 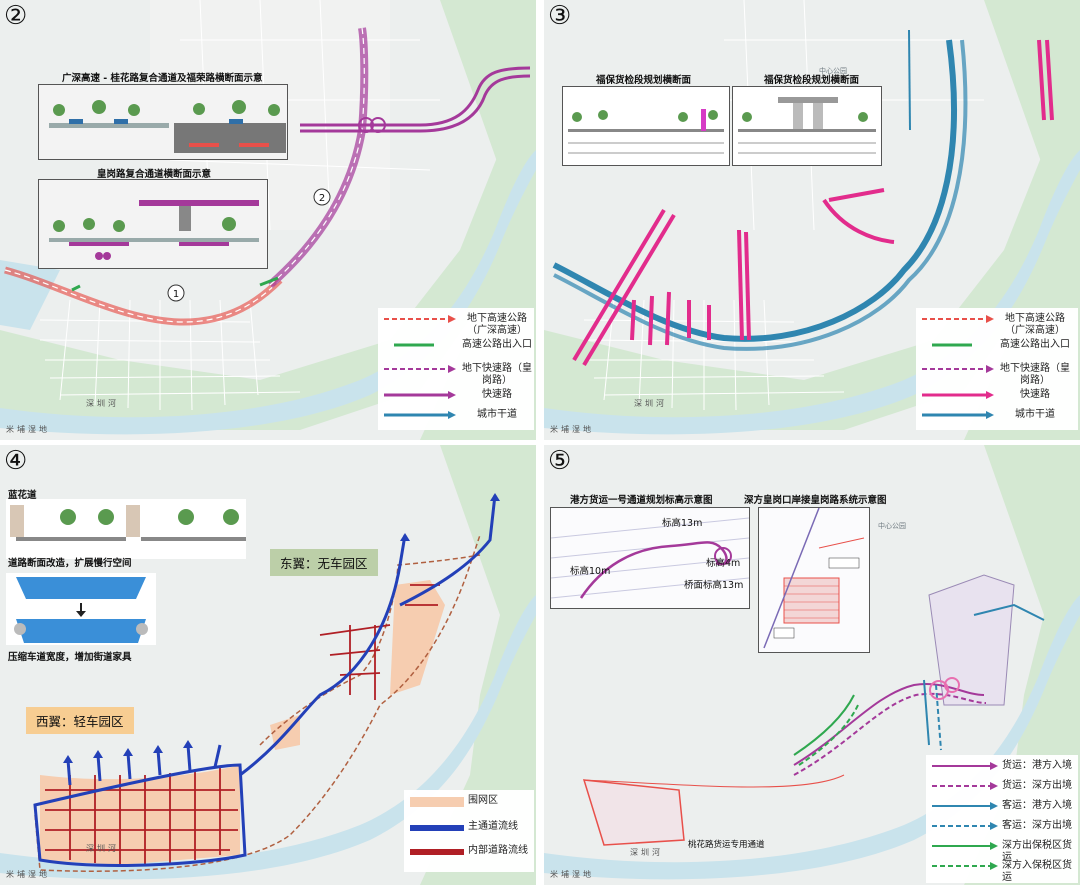 I want to click on legend-item: 深方出保税区货运, so click(x=1002, y=850).